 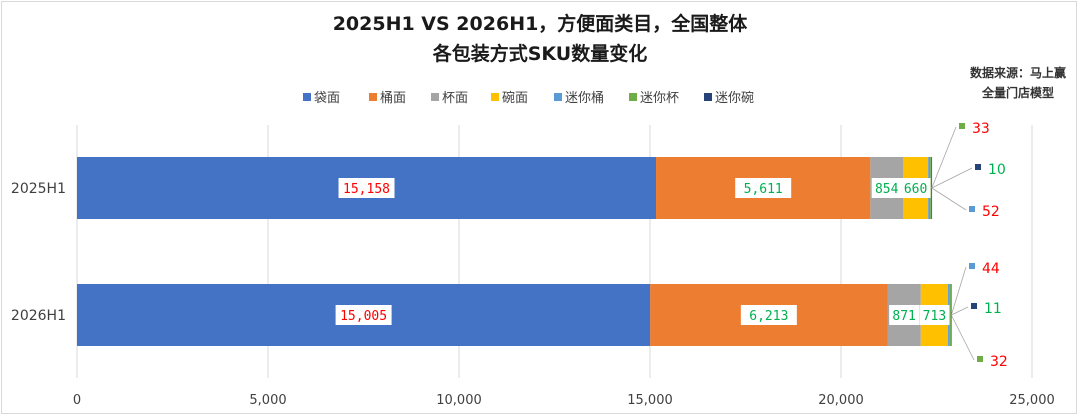 I want to click on chart-title-line-2: 各包装方式SKU数量变化, so click(x=540, y=53).